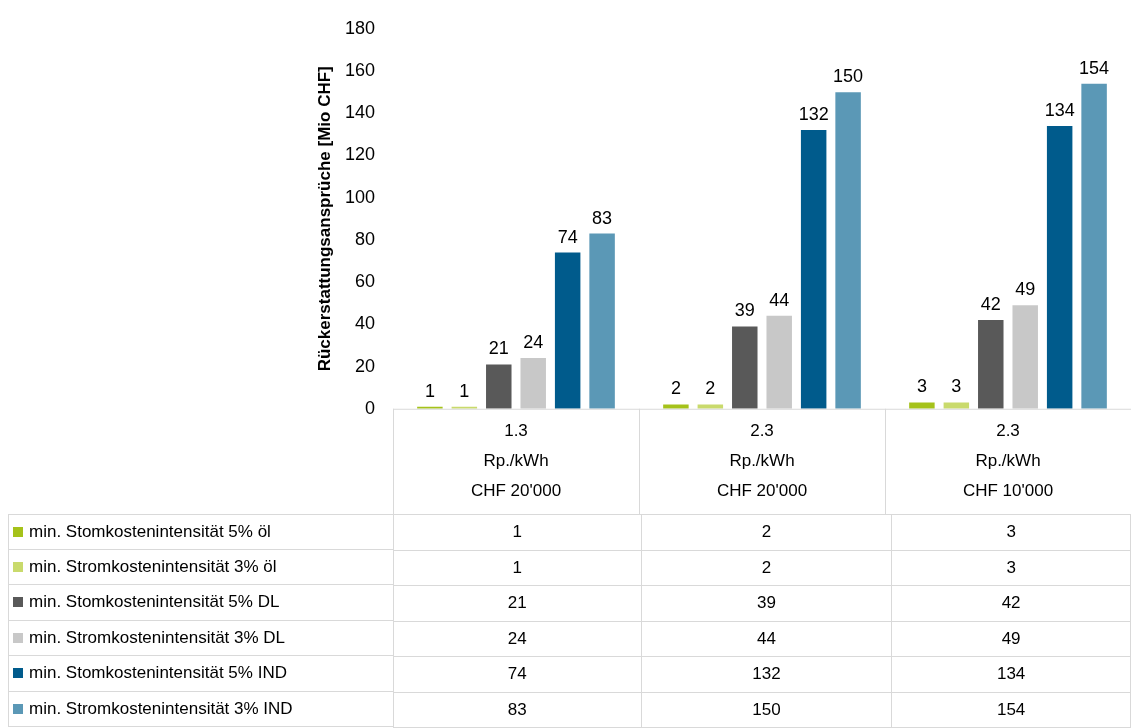 This screenshot has width=1131, height=728. I want to click on text: 24, so click(533, 342).